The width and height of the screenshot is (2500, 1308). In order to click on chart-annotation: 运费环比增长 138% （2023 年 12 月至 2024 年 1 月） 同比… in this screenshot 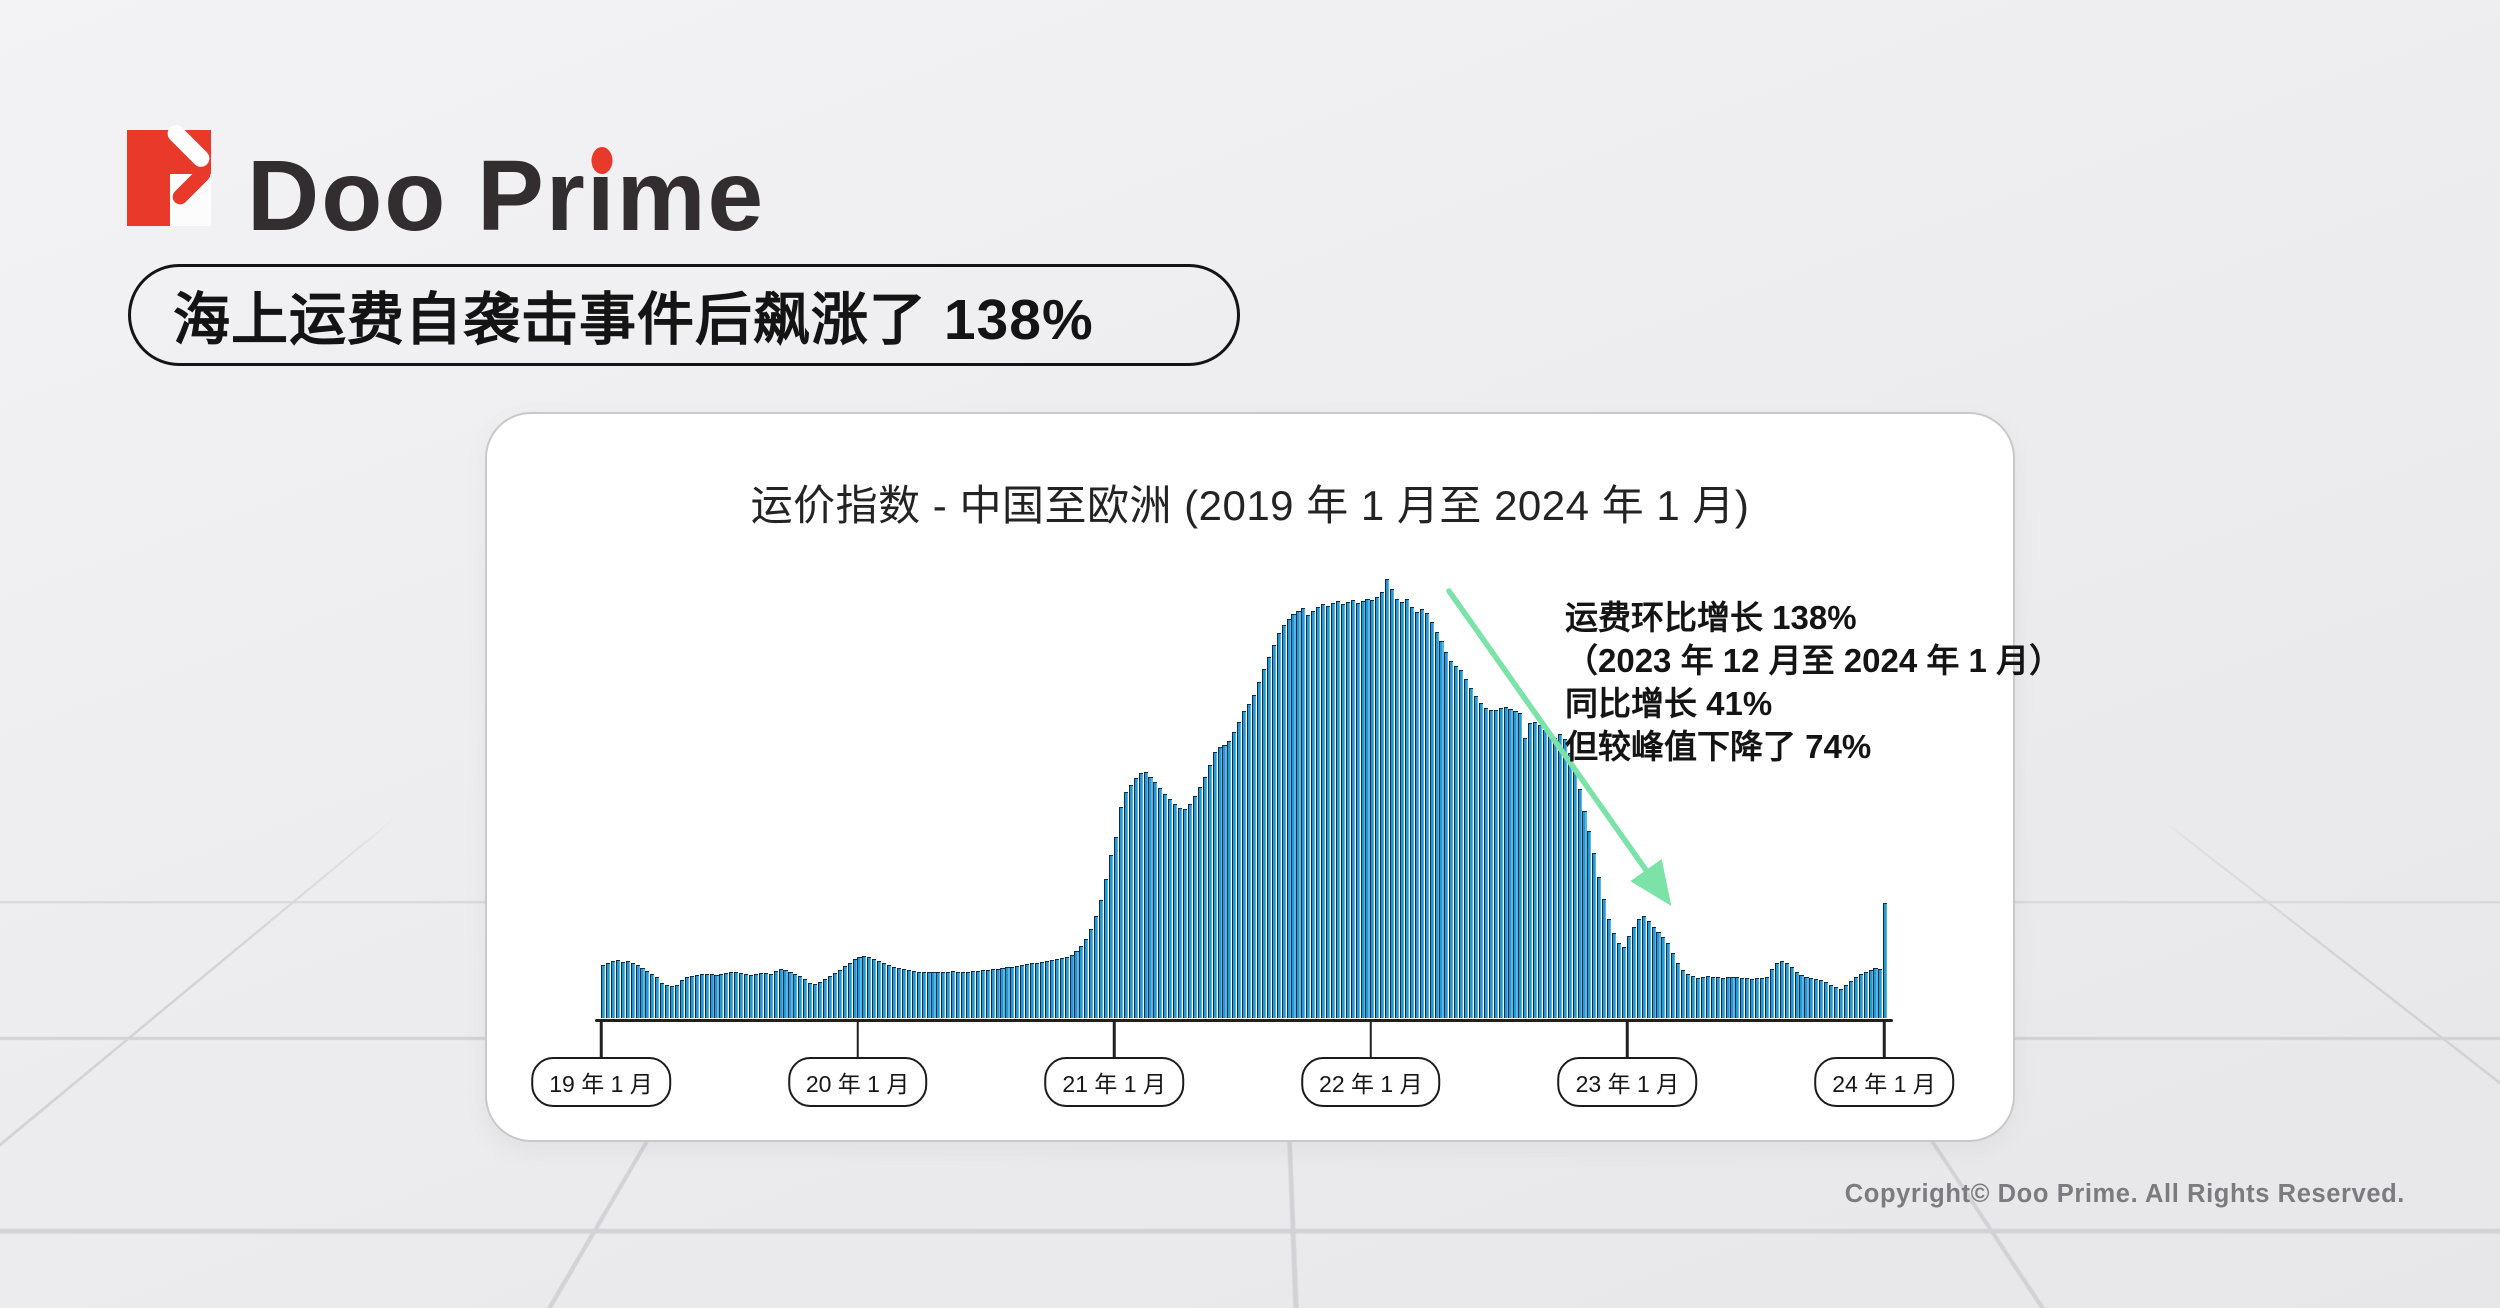, I will do `click(1813, 682)`.